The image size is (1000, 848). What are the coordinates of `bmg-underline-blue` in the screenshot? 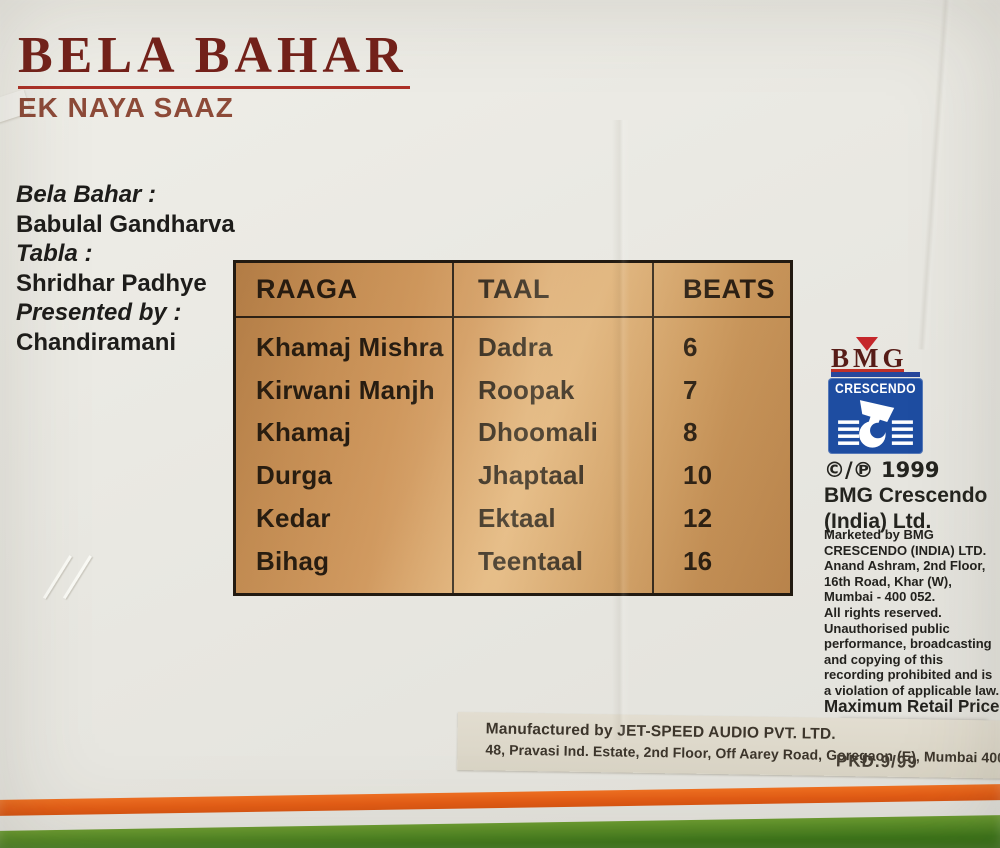 It's located at (875, 374).